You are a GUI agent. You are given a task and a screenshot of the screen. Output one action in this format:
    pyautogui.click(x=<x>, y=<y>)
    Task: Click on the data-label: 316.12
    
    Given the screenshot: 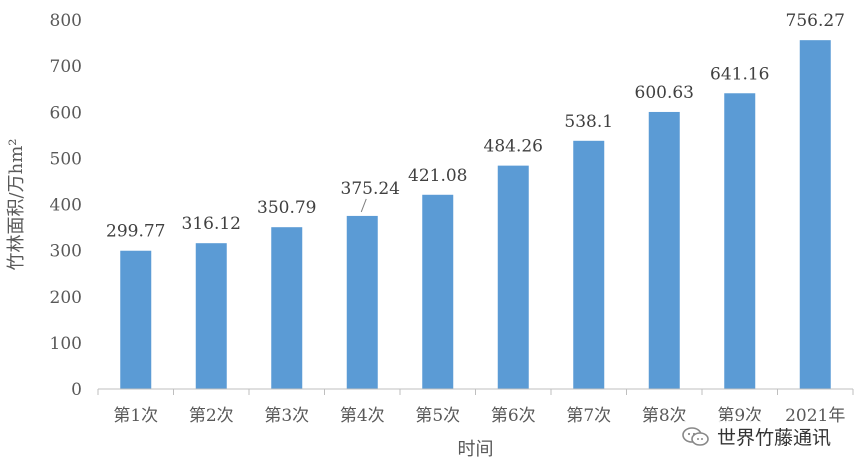 What is the action you would take?
    pyautogui.click(x=211, y=224)
    